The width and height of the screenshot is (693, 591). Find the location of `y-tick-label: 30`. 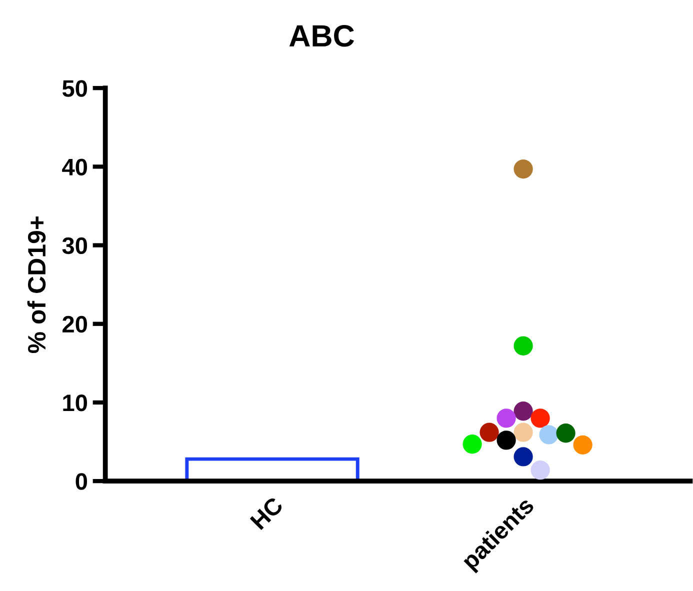

y-tick-label: 30 is located at coordinates (75, 245).